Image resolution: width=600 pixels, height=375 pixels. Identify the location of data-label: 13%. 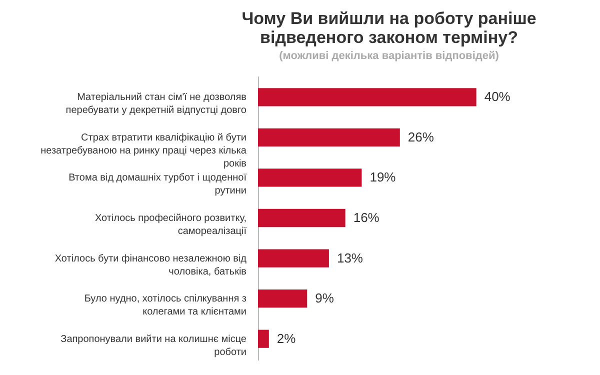
(350, 258).